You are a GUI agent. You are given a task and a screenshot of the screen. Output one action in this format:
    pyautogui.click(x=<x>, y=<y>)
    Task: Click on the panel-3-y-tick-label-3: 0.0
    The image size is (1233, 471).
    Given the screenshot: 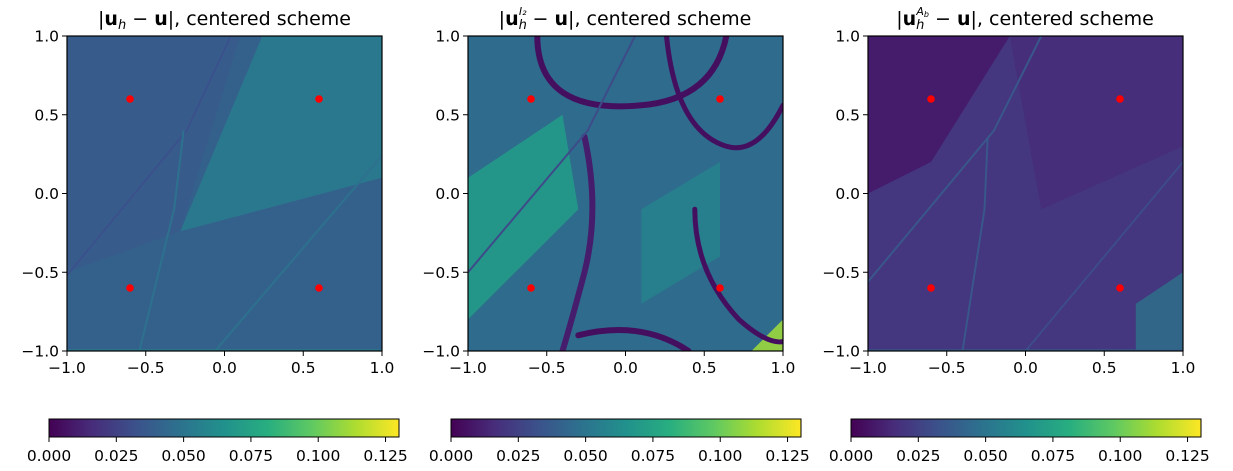 What is the action you would take?
    pyautogui.click(x=847, y=194)
    